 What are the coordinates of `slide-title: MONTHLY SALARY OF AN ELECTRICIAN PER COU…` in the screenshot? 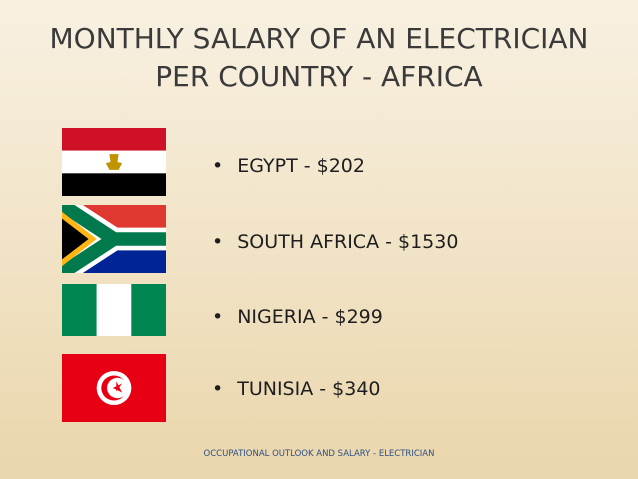 It's located at (319, 57).